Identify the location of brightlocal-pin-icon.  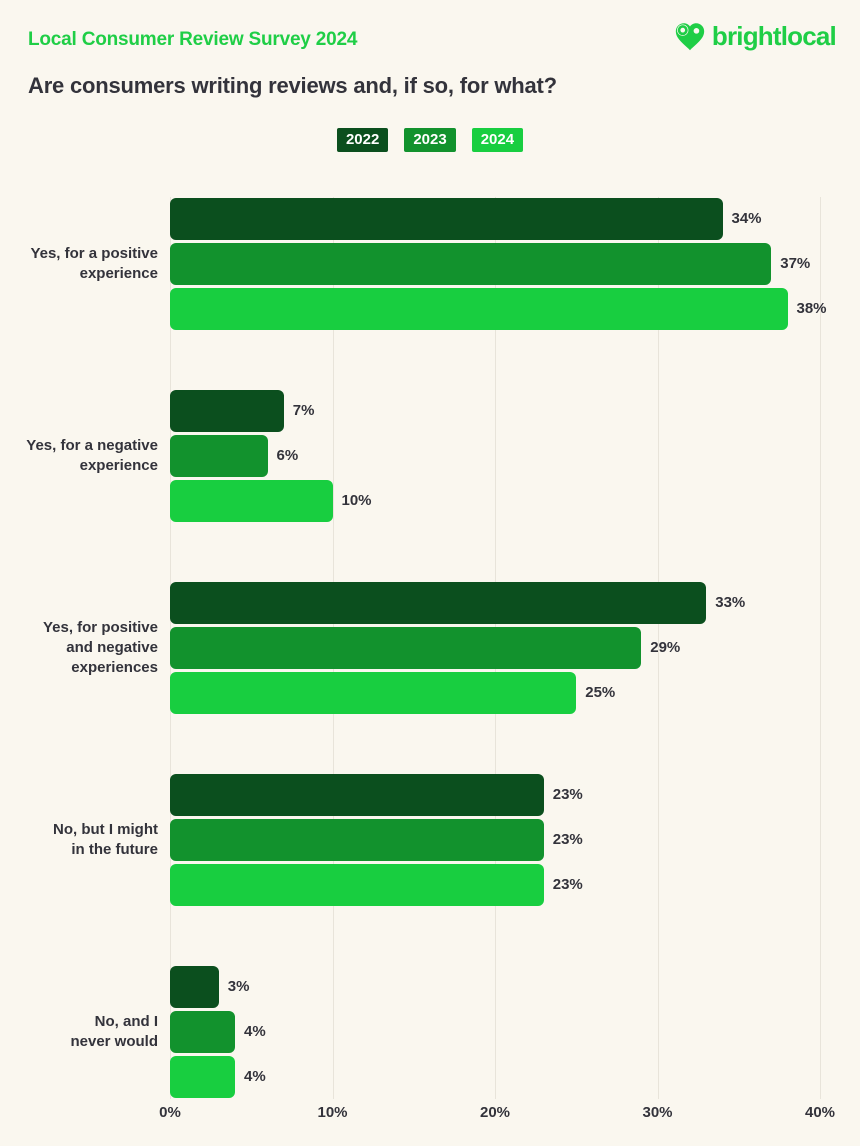
(690, 36).